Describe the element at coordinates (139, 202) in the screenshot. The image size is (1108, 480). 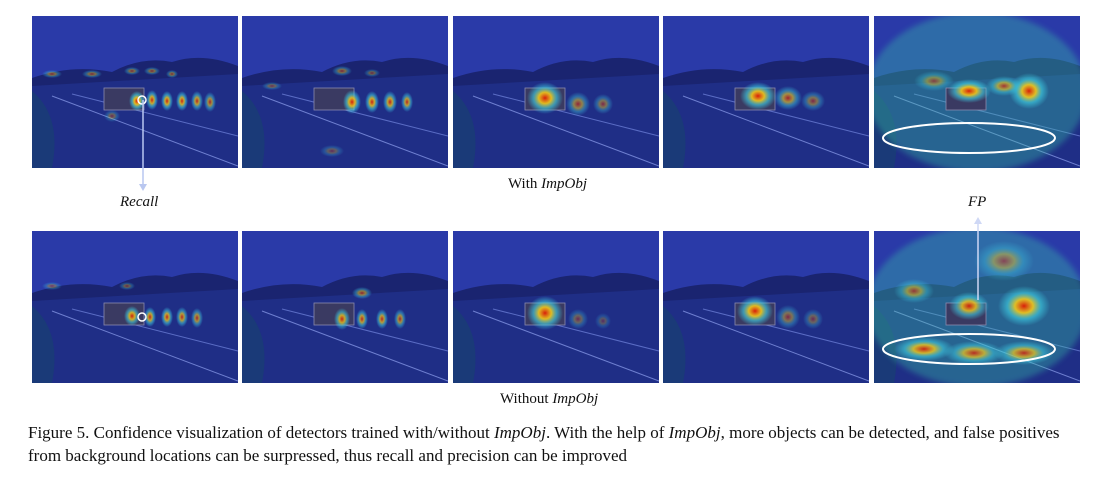
I see `recall-label: Recall` at that location.